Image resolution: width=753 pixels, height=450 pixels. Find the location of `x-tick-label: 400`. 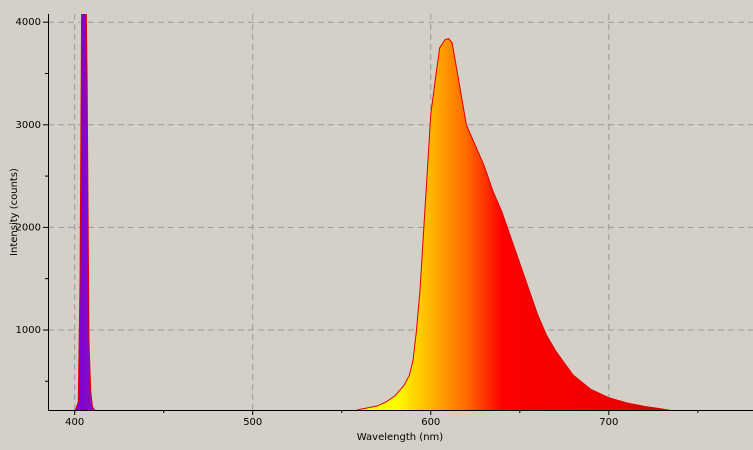

x-tick-label: 400 is located at coordinates (74, 422).